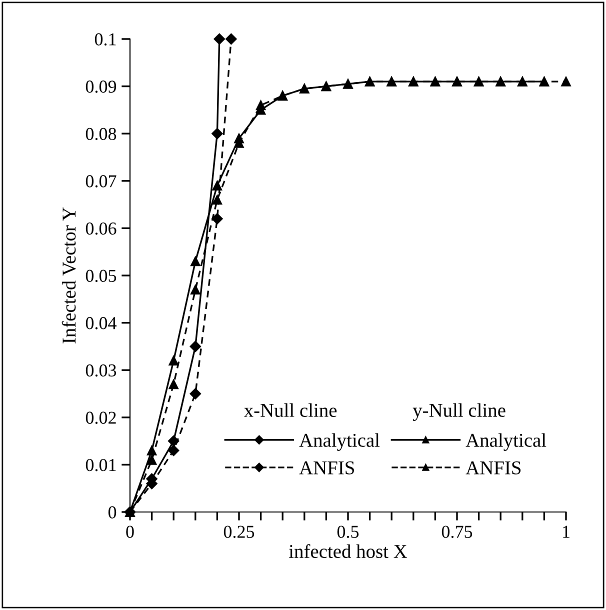 Image resolution: width=606 pixels, height=610 pixels. What do you see at coordinates (239, 532) in the screenshot?
I see `x-tick-label: 0.25` at bounding box center [239, 532].